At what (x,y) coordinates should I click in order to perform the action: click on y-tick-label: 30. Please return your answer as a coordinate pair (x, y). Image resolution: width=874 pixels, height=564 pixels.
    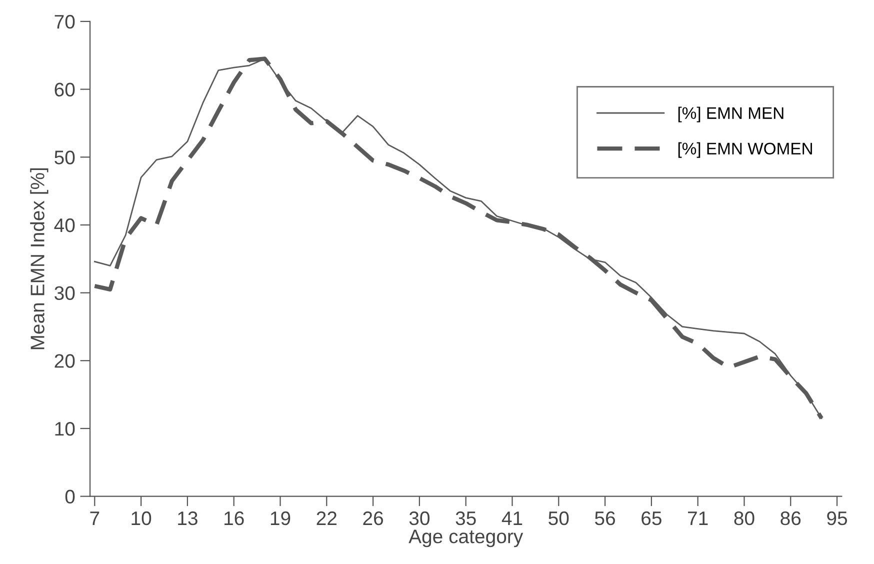
    Looking at the image, I should click on (64, 293).